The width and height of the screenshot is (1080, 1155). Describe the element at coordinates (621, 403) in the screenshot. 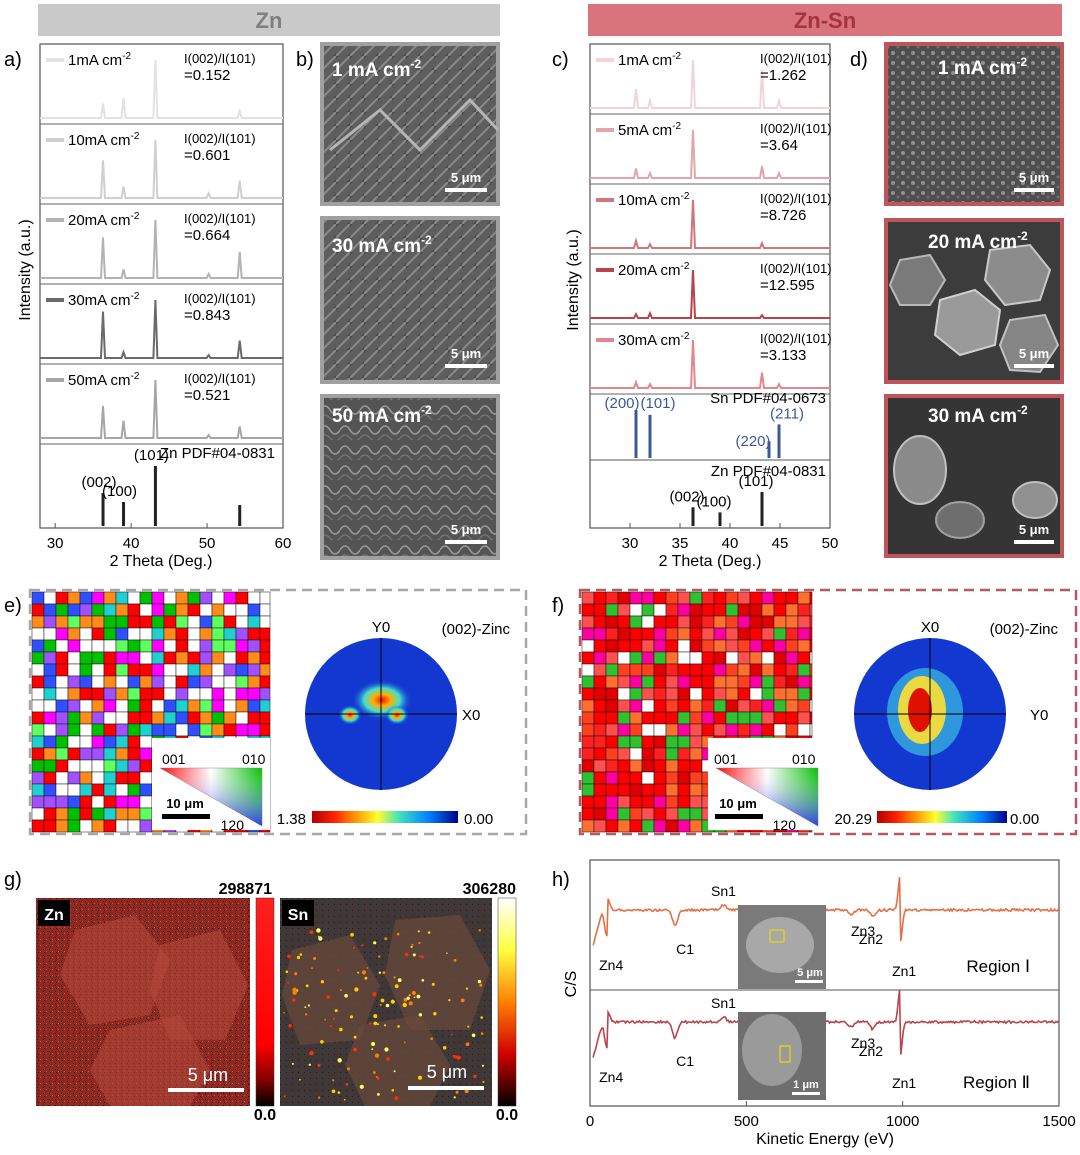

I see `ref-sn-label: (200)` at that location.